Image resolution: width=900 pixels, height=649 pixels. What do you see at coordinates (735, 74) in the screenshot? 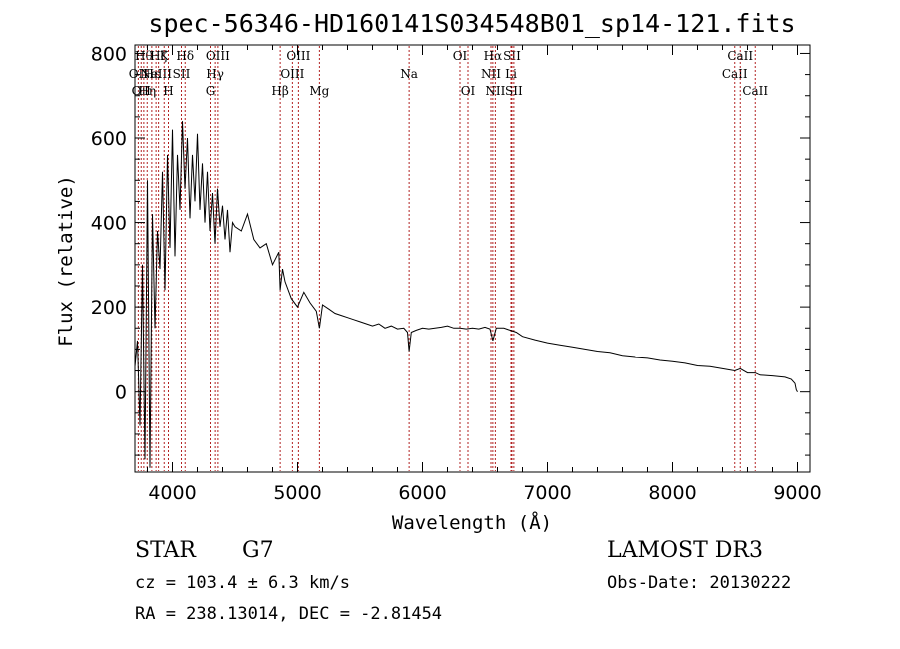
I see `spectral-line-label-27: CaII` at bounding box center [735, 74].